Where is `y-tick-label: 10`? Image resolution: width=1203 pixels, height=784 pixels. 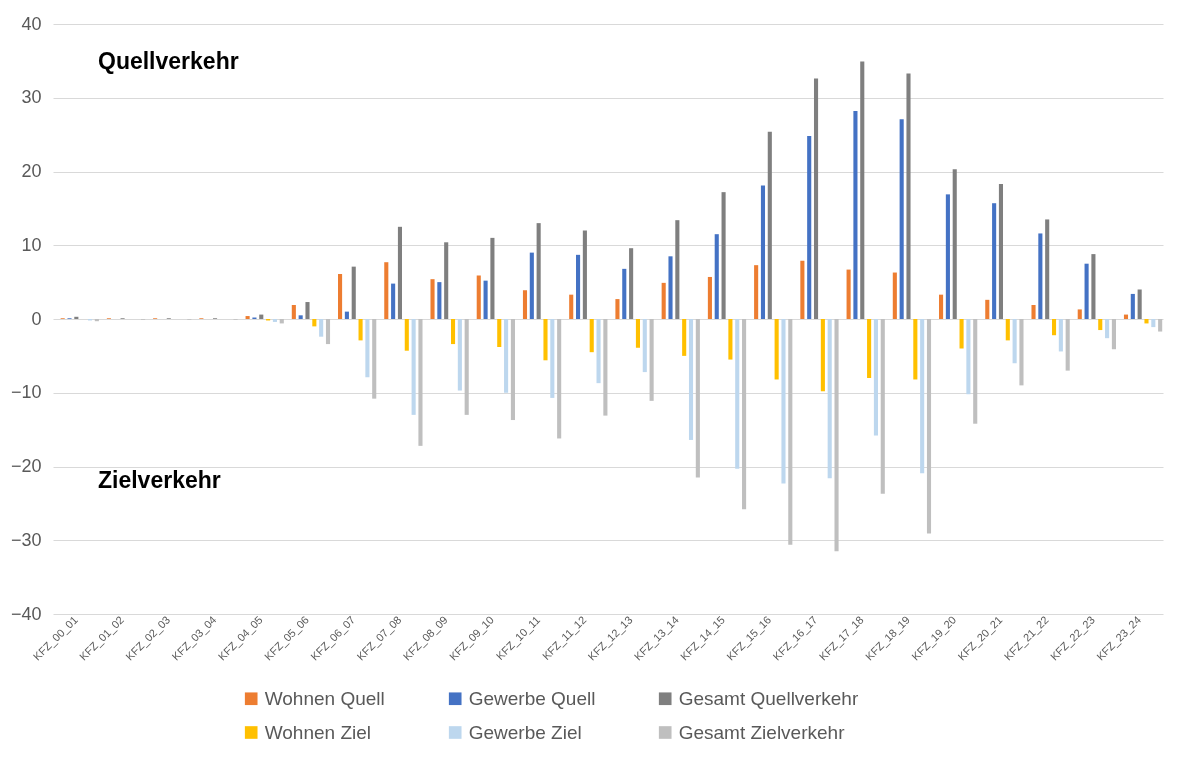
y-tick-label: 10 is located at coordinates (31, 244).